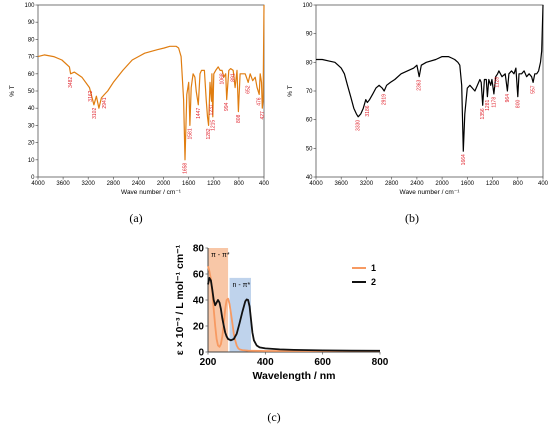 This screenshot has height=427, width=550. I want to click on peak-label: 3162, so click(91, 95).